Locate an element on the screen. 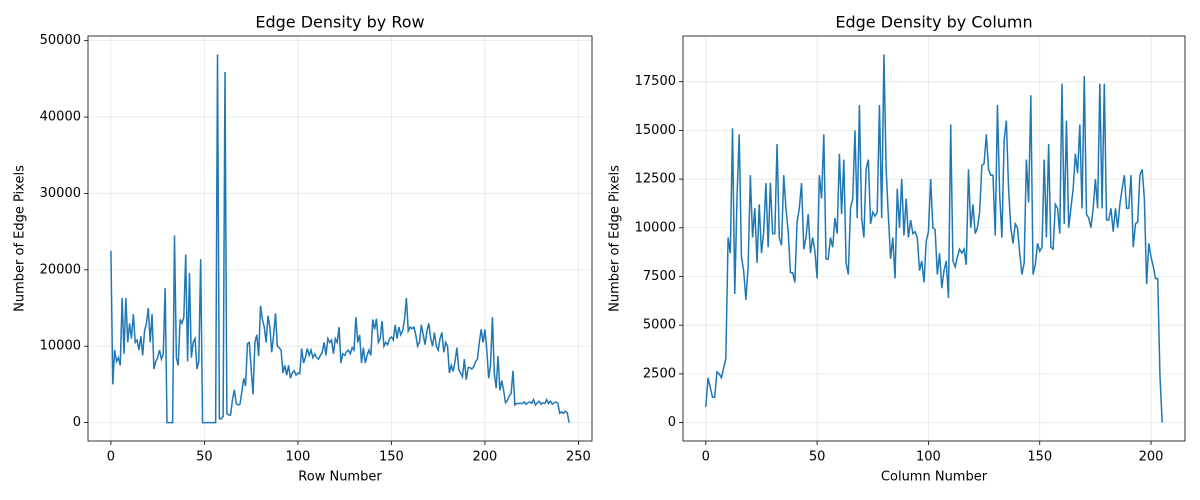 Image resolution: width=1200 pixels, height=500 pixels. chart-title: Edge Density by Column is located at coordinates (933, 22).